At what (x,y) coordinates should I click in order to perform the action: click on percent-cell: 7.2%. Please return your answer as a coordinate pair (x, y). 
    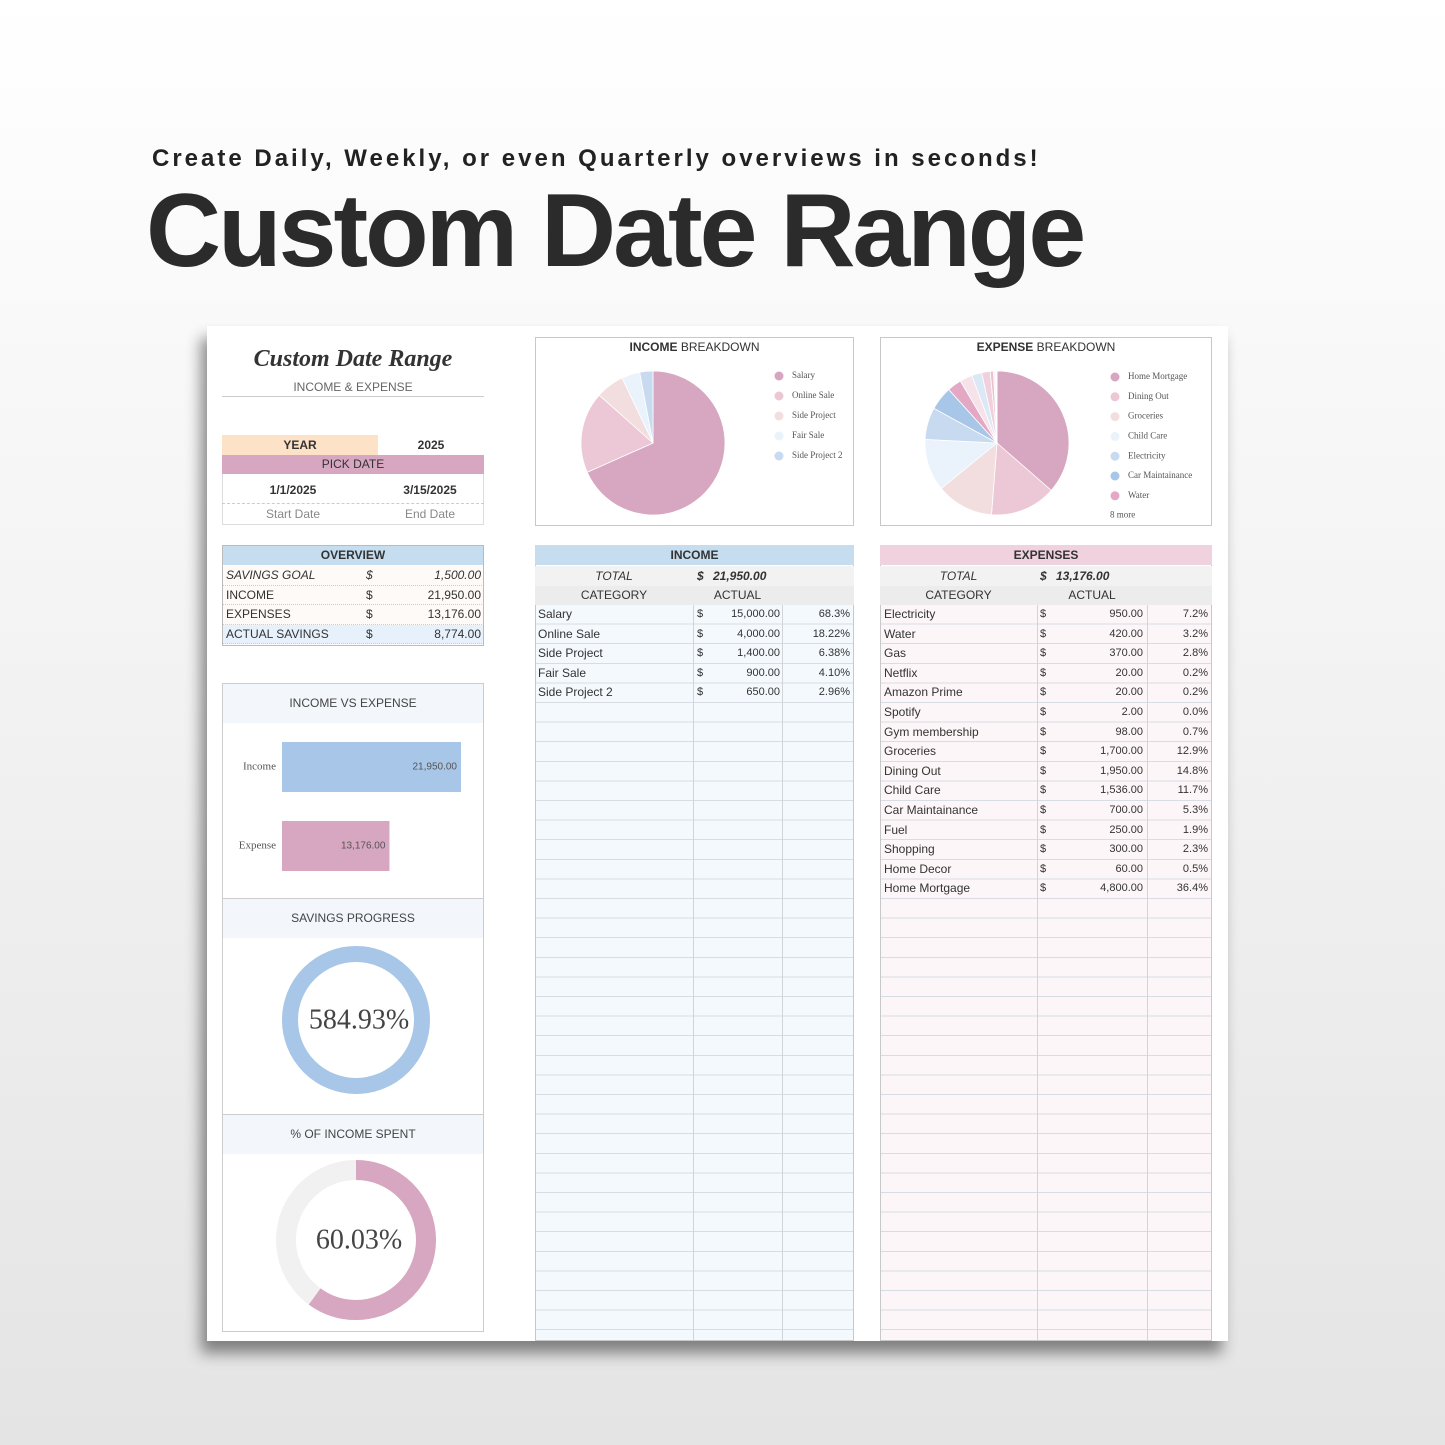
    Looking at the image, I should click on (1195, 614).